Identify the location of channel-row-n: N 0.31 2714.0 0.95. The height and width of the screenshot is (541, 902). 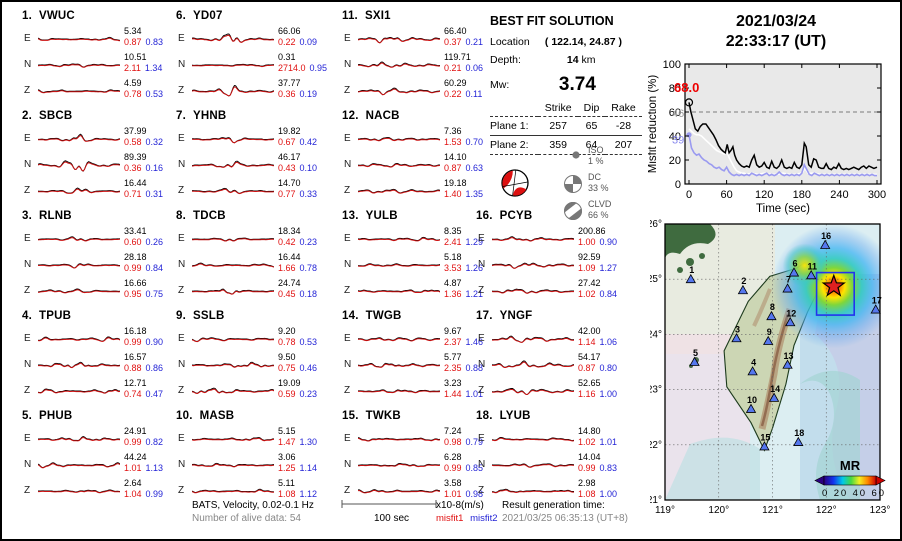
(252, 65).